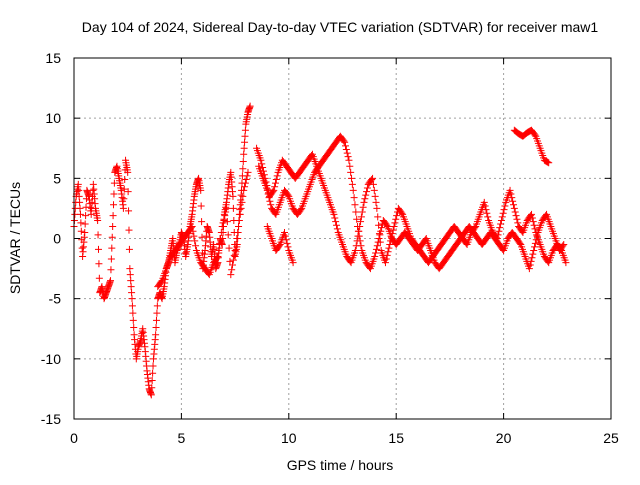 This screenshot has width=640, height=485. What do you see at coordinates (289, 438) in the screenshot?
I see `x-tick-label: 10` at bounding box center [289, 438].